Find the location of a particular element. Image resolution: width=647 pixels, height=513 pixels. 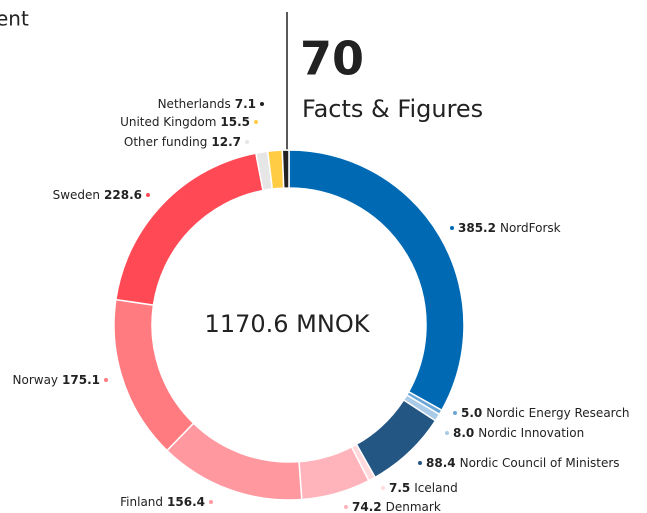

category-label: Netherlands is located at coordinates (194, 104).